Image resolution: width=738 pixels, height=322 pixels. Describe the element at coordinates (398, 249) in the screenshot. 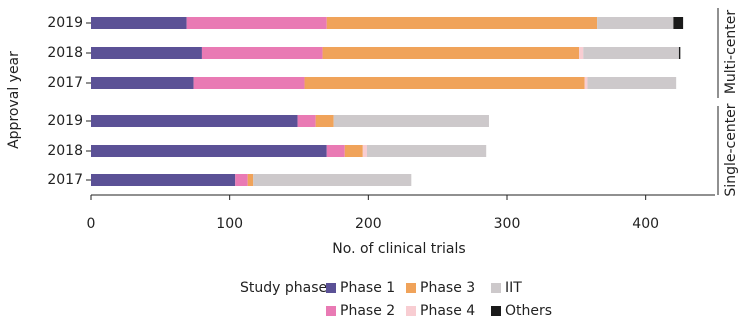

I see `x-axis-label: No. of clinical trials` at that location.